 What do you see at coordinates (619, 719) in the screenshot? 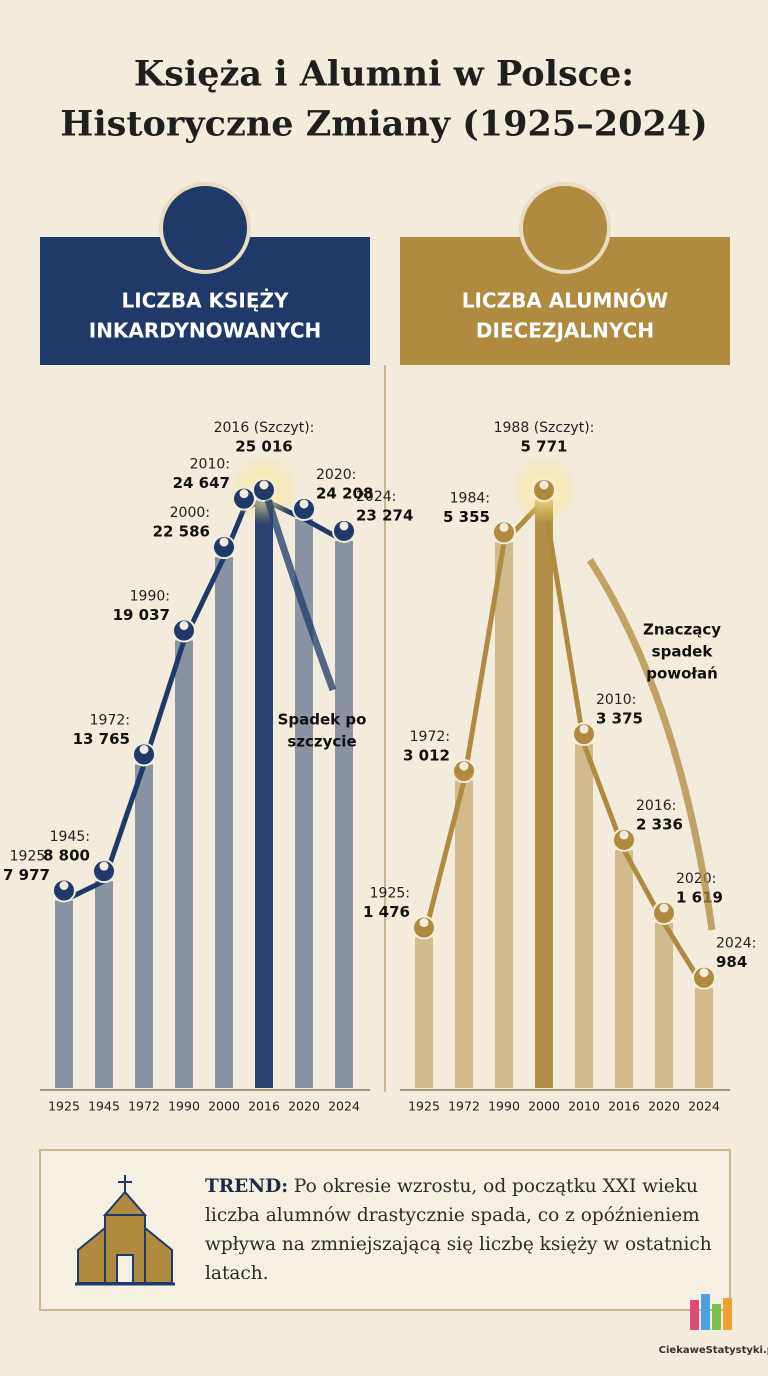
I see `value-label: 3 375` at bounding box center [619, 719].